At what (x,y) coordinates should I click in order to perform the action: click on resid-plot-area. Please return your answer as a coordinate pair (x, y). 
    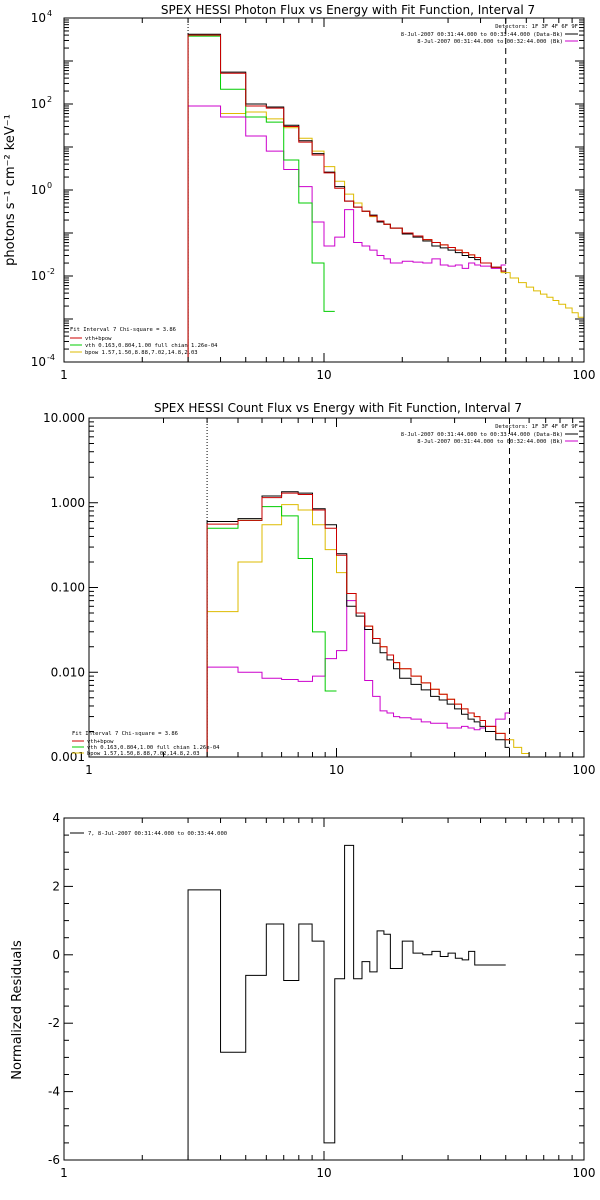
    Looking at the image, I should click on (346, 1002).